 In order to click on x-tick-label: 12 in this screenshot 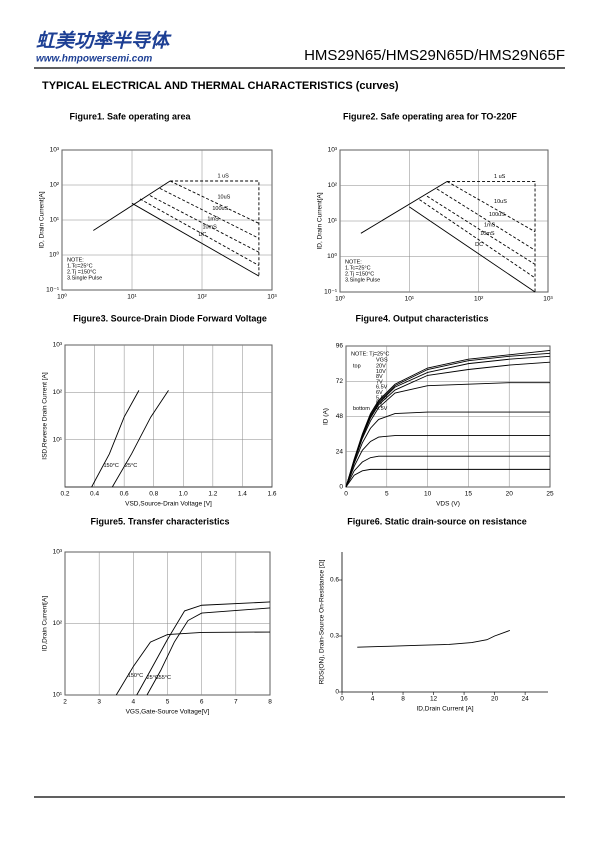, I will do `click(434, 699)`.